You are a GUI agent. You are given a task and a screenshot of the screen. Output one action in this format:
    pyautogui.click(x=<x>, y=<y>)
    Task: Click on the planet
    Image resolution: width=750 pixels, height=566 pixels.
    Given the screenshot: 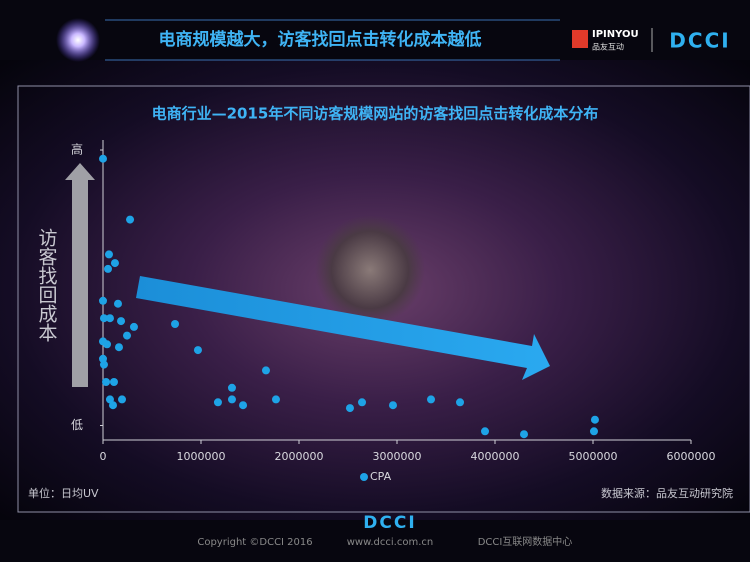 What is the action you would take?
    pyautogui.click(x=370, y=270)
    